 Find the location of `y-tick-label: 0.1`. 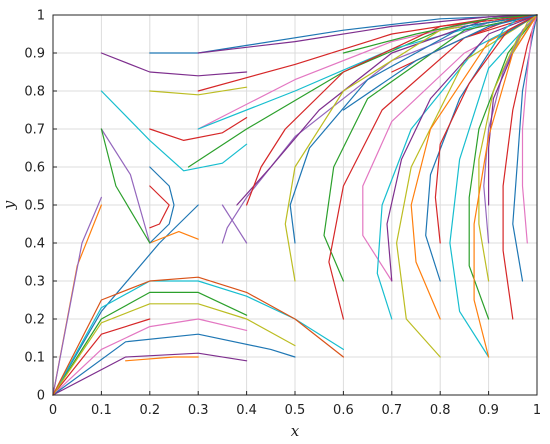

y-tick-label: 0.1 is located at coordinates (34, 358).